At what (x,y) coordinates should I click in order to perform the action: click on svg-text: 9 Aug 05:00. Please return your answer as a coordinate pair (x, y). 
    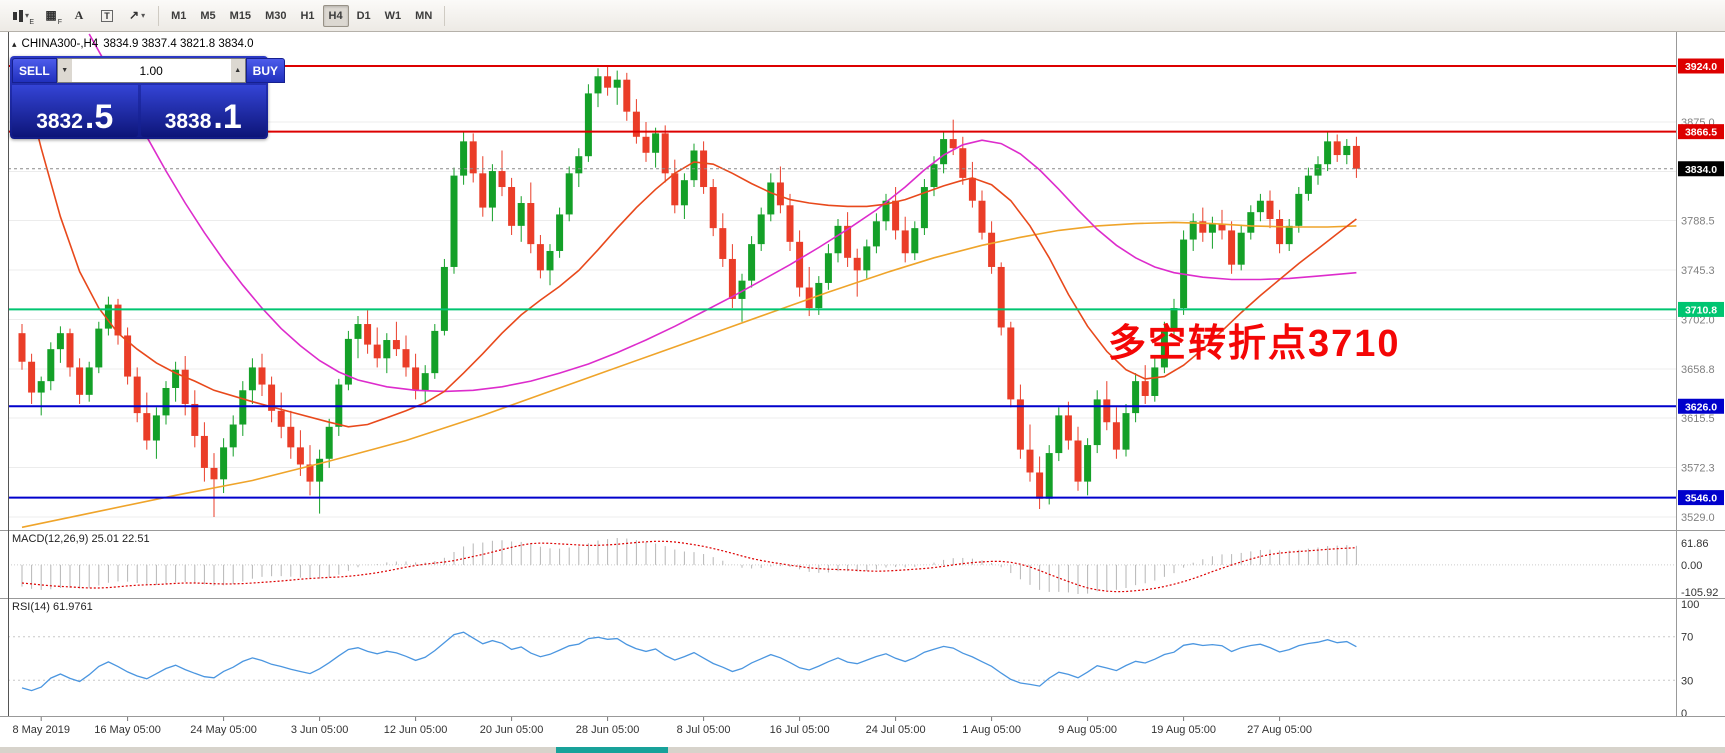
    Looking at the image, I should click on (1087, 730).